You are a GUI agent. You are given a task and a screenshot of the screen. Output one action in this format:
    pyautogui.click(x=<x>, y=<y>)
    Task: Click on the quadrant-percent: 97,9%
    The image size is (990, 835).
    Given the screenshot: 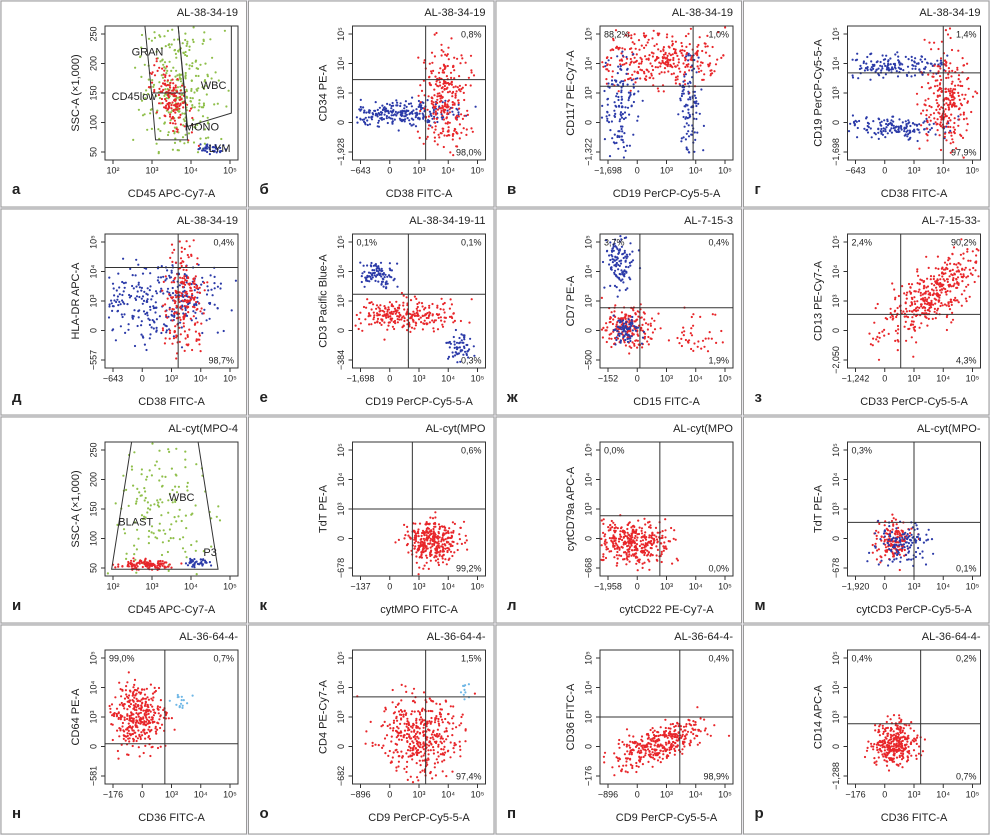 What is the action you would take?
    pyautogui.click(x=964, y=152)
    